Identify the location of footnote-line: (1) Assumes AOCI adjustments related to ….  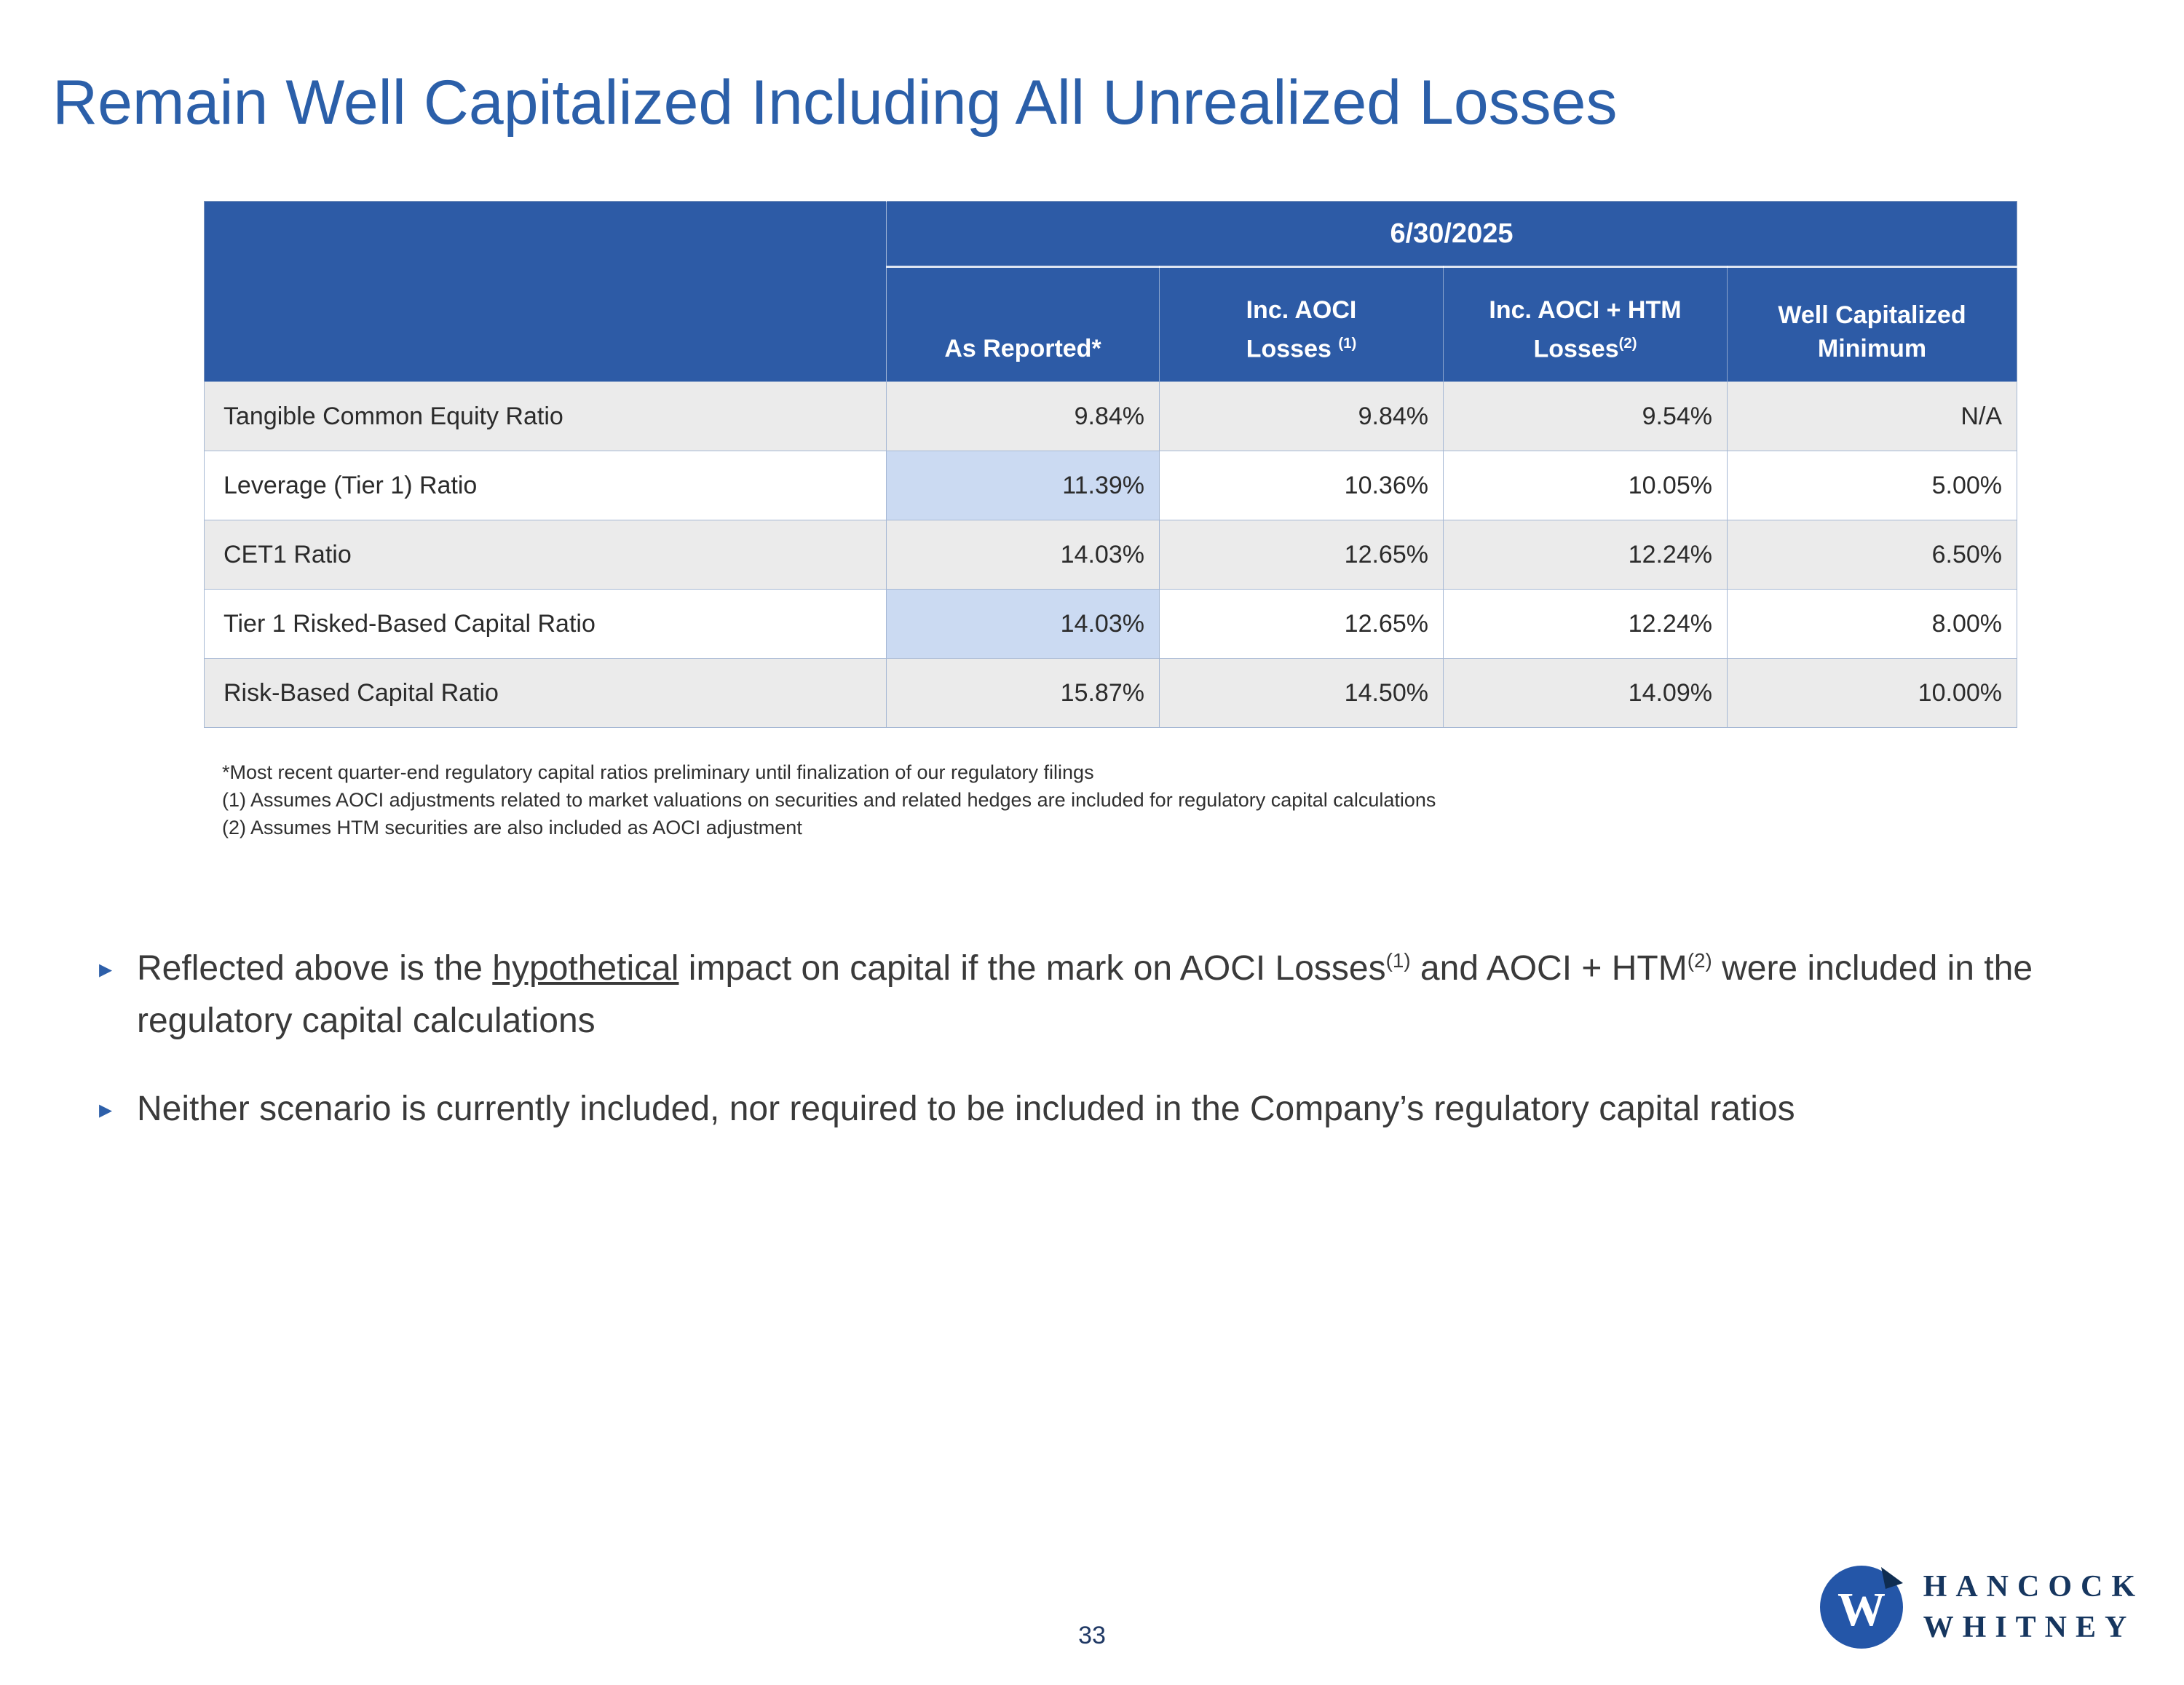
(829, 800).